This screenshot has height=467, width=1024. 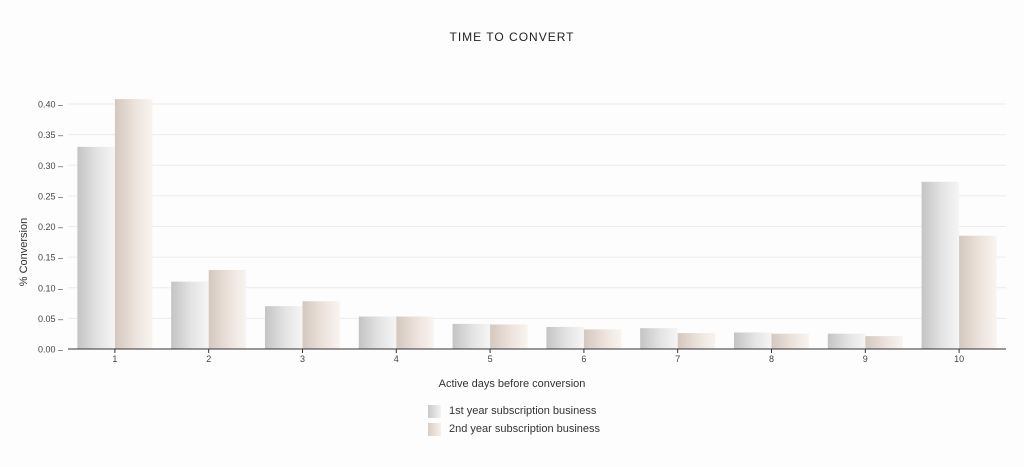 What do you see at coordinates (114, 359) in the screenshot?
I see `x-tick-label: 1` at bounding box center [114, 359].